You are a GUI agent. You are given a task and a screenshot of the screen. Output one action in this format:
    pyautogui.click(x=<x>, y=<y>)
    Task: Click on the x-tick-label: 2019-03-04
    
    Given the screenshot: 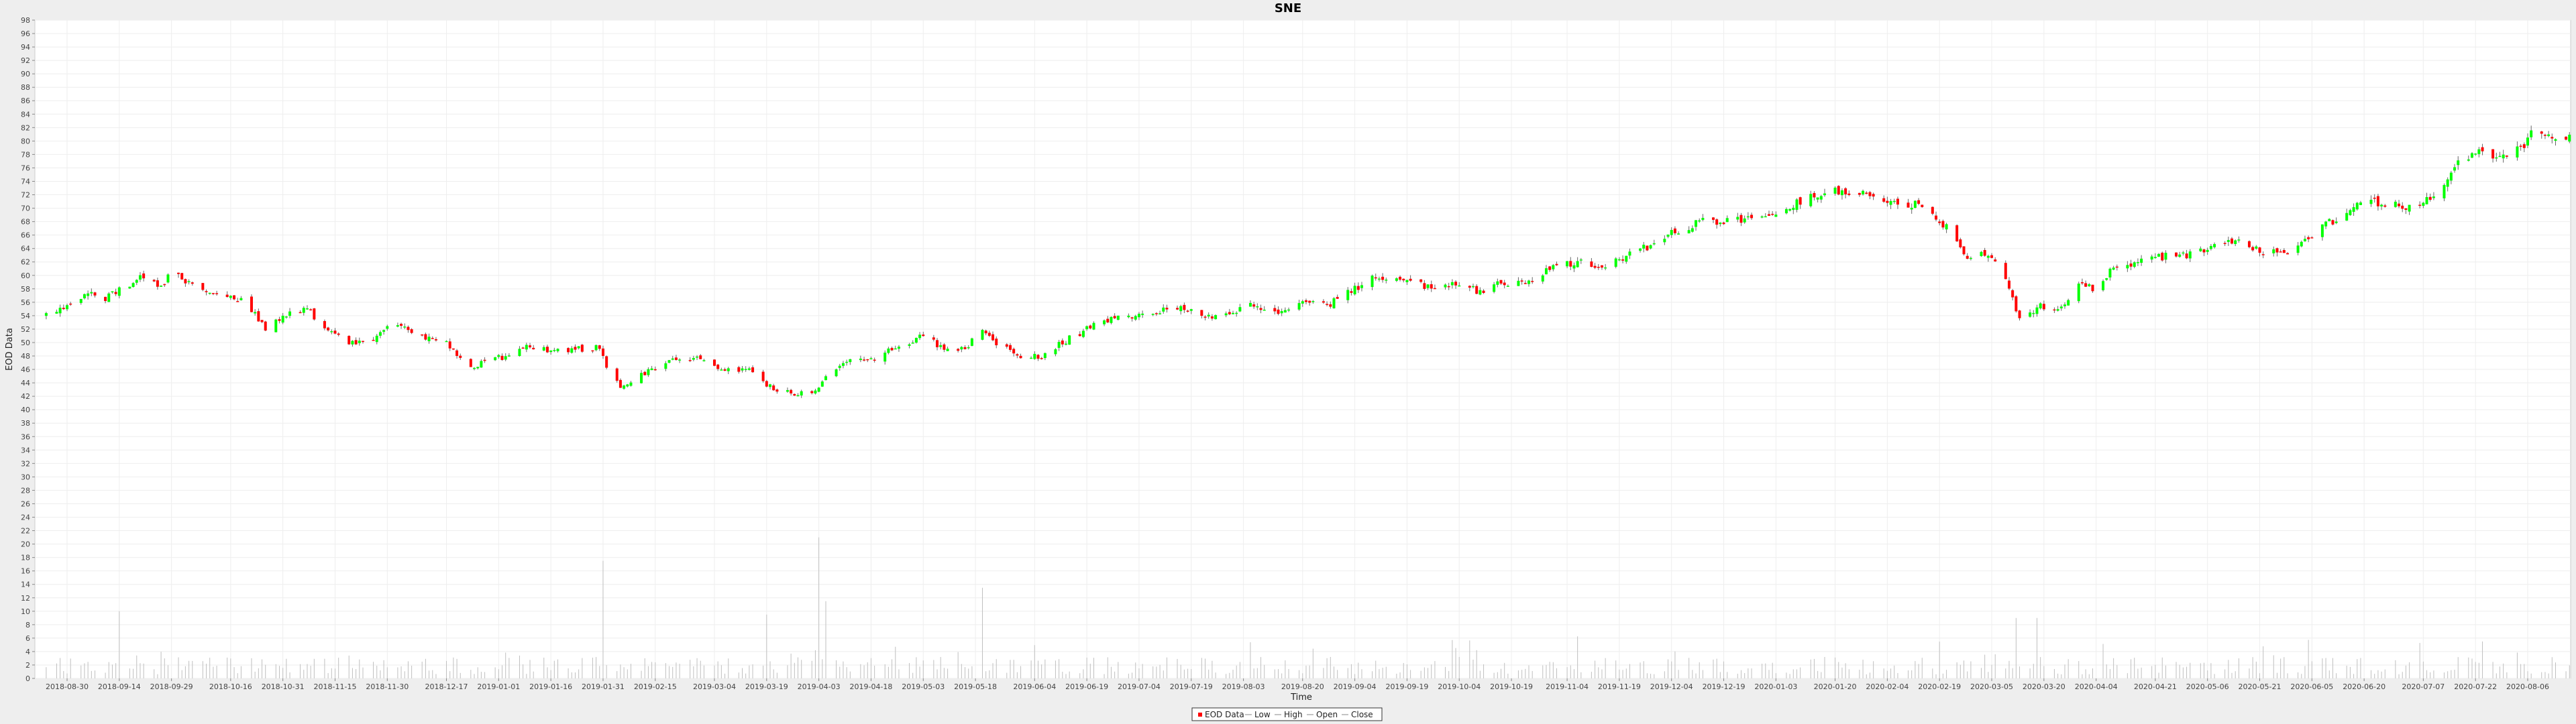 What is the action you would take?
    pyautogui.click(x=714, y=686)
    